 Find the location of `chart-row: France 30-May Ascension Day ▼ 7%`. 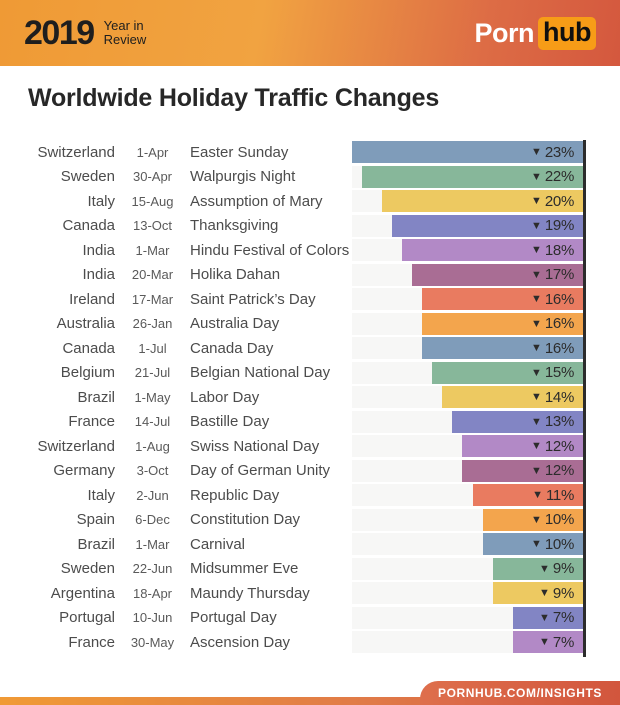

chart-row: France 30-May Ascension Day ▼ 7% is located at coordinates (310, 642).